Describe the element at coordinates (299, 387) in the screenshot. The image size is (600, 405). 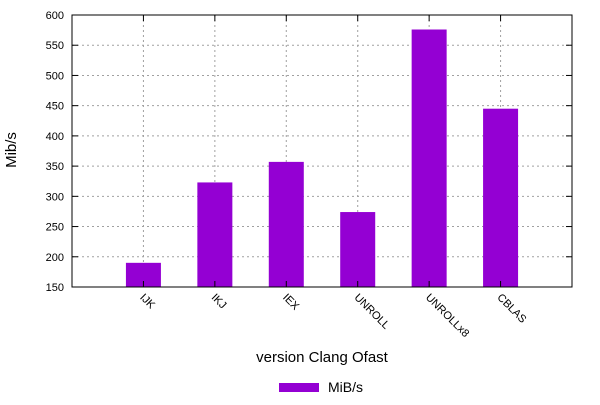
I see `legend-swatch` at that location.